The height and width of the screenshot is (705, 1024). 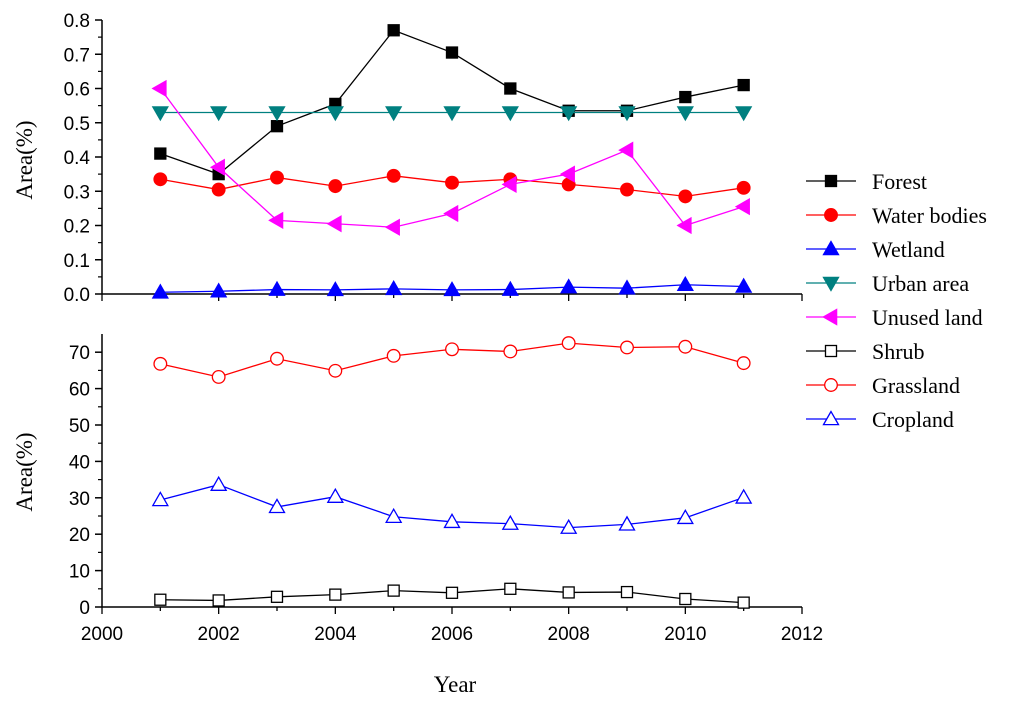 I want to click on x-tick-label: 2006, so click(x=452, y=634).